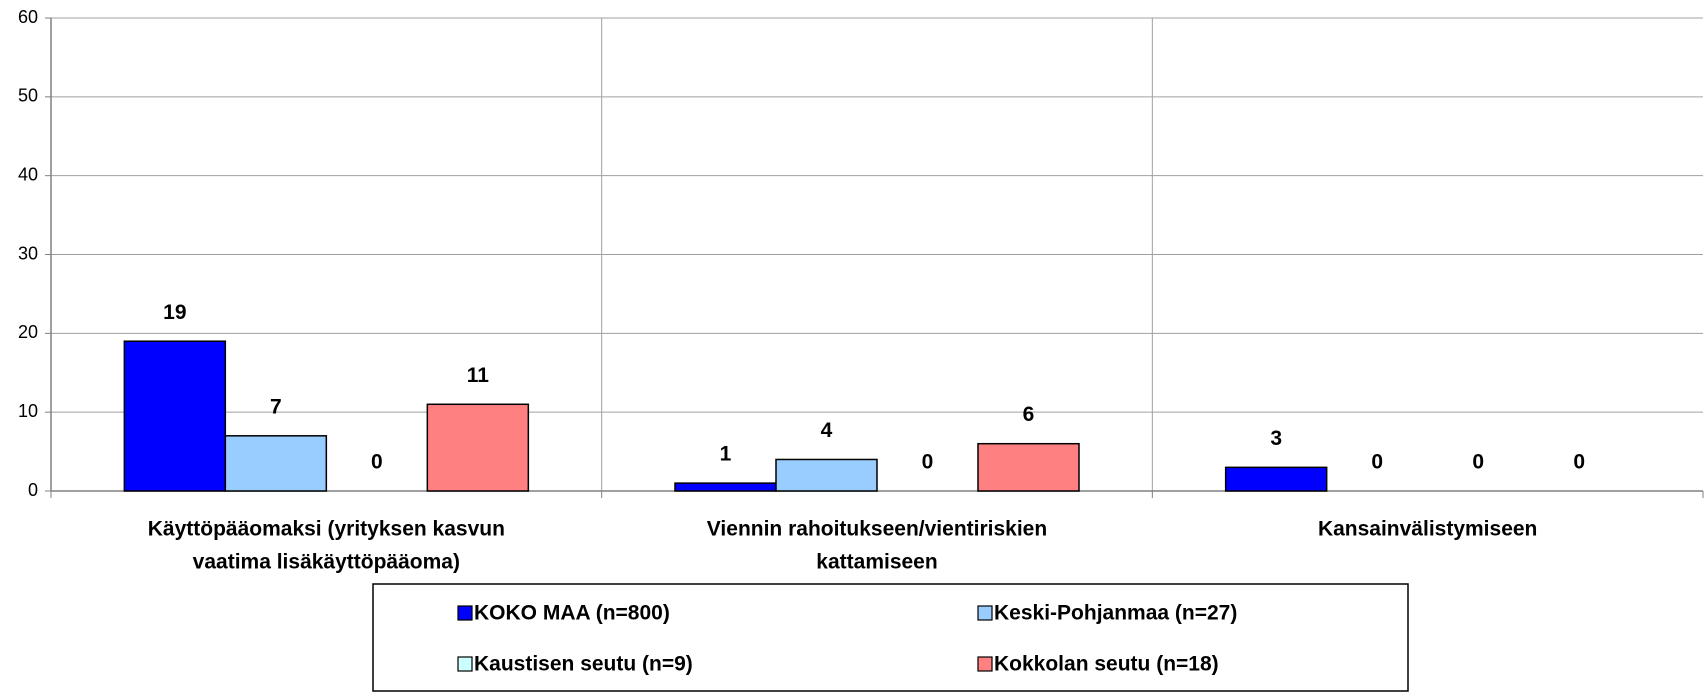 The image size is (1704, 692). What do you see at coordinates (890, 637) in the screenshot?
I see `legend-box` at bounding box center [890, 637].